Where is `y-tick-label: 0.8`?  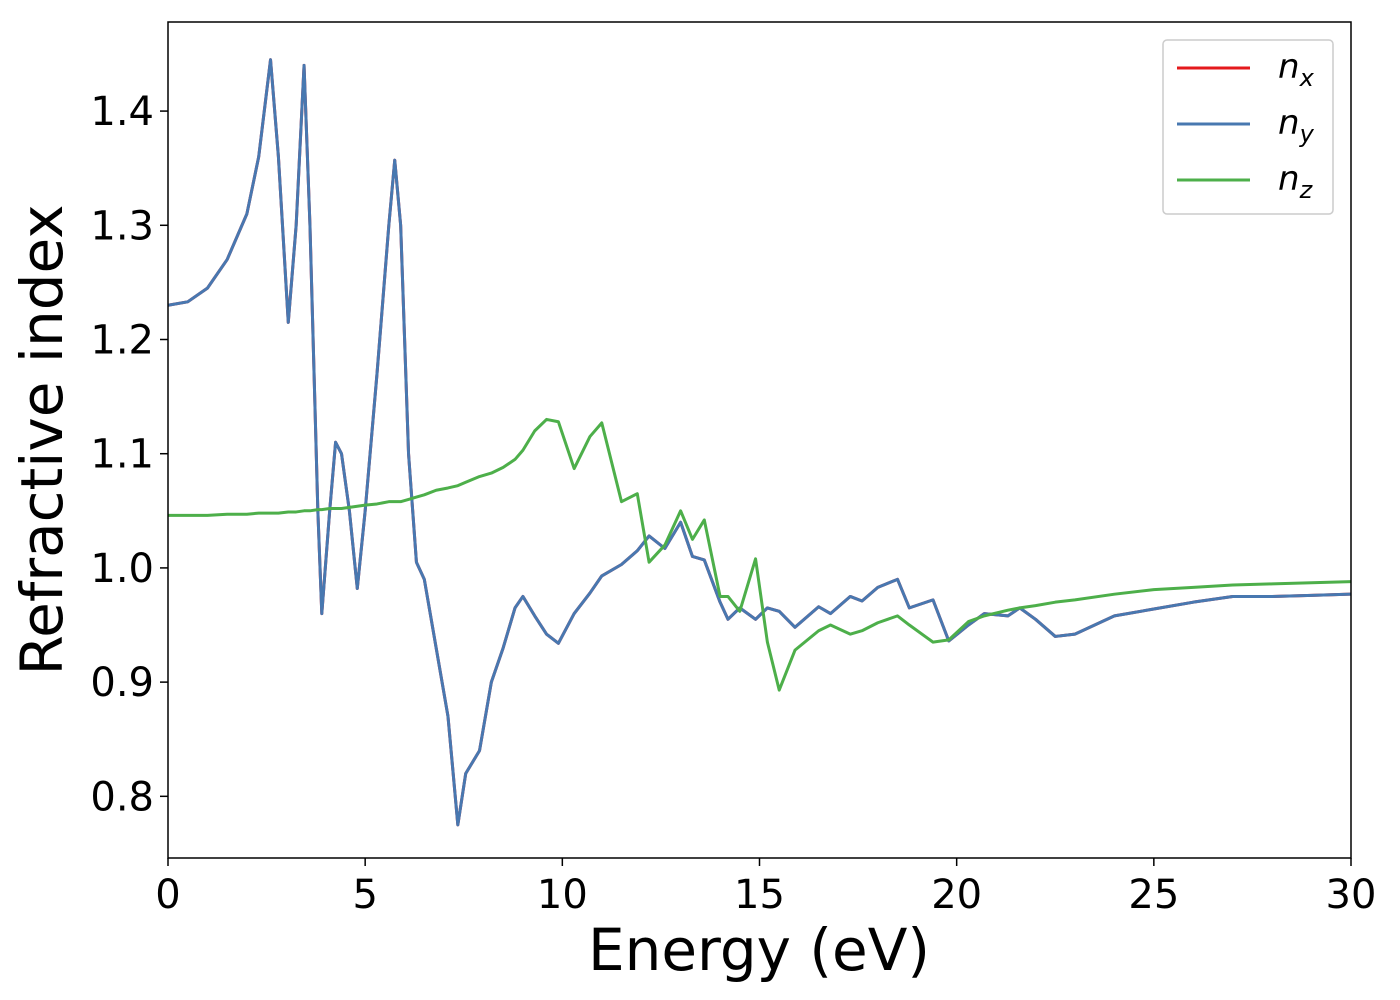
y-tick-label: 0.8 is located at coordinates (122, 797).